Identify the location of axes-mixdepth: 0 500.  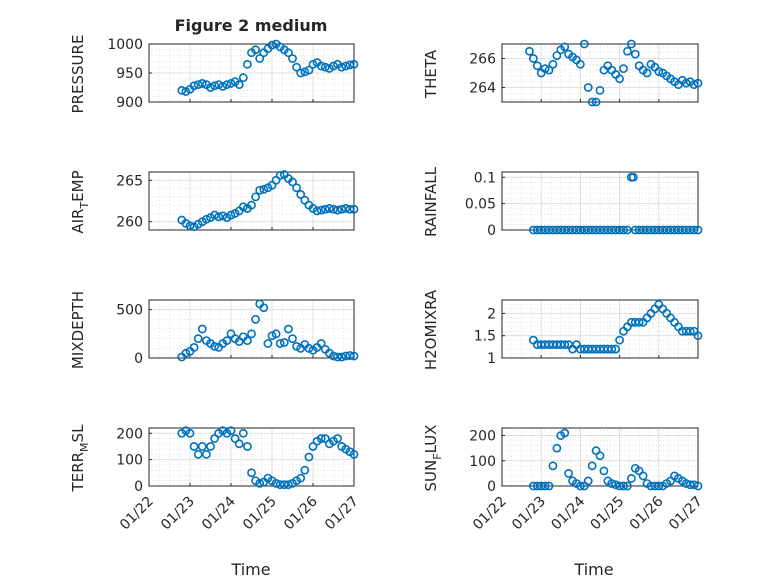
(237, 333).